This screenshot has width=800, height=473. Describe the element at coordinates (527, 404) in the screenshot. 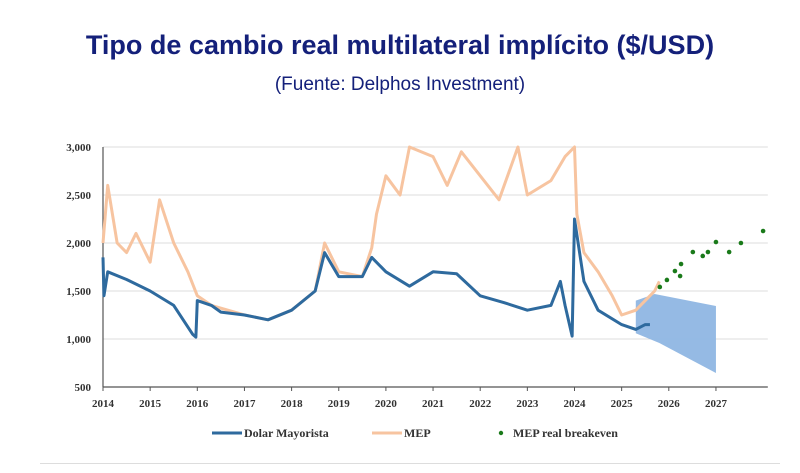

I see `x-tick-label: 2023` at that location.